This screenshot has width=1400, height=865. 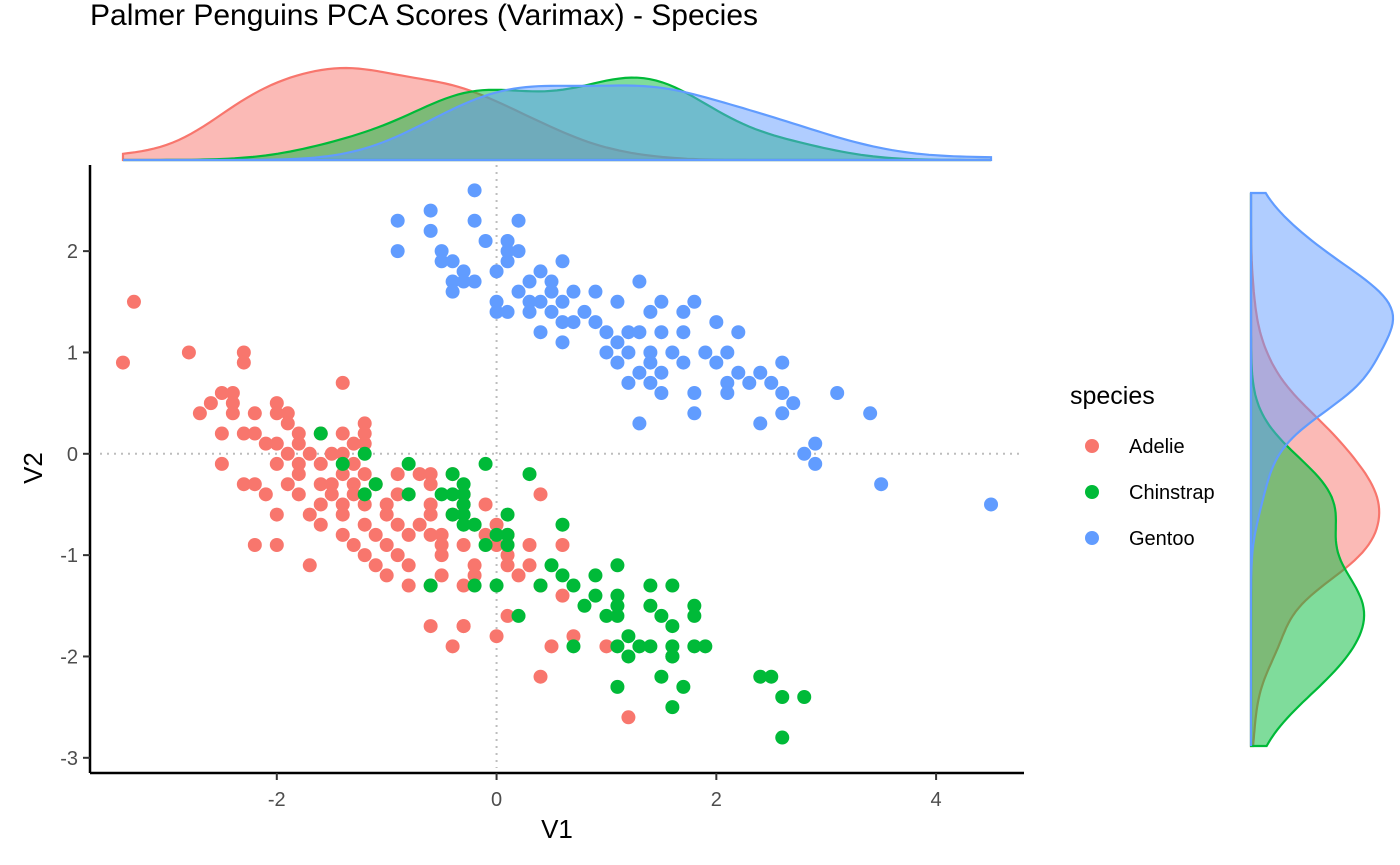 I want to click on series-chinstrap, so click(x=562, y=585).